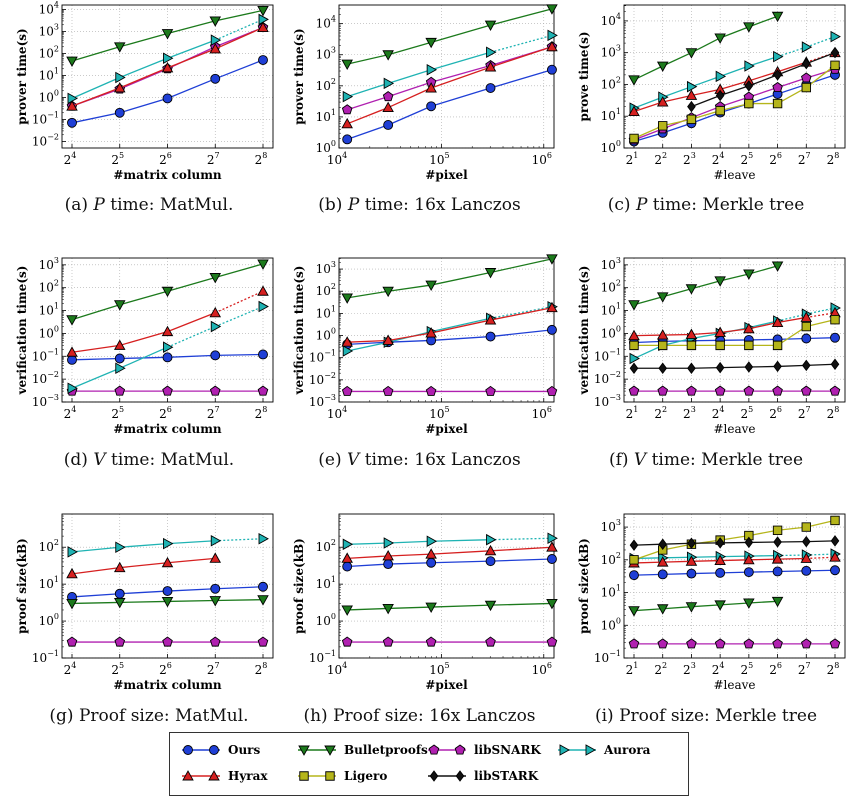 This screenshot has width=854, height=806. What do you see at coordinates (79, 205) in the screenshot?
I see `caption-prefix: (a)` at bounding box center [79, 205].